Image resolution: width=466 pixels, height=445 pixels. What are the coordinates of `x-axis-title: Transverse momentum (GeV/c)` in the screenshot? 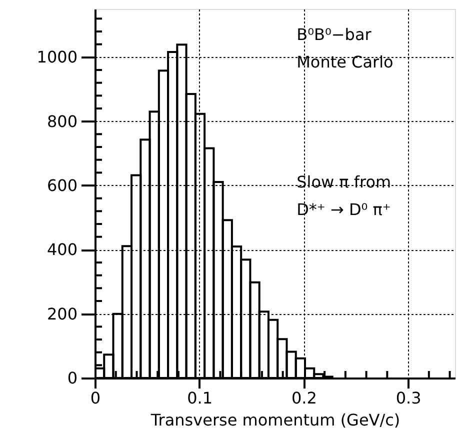 It's located at (275, 420).